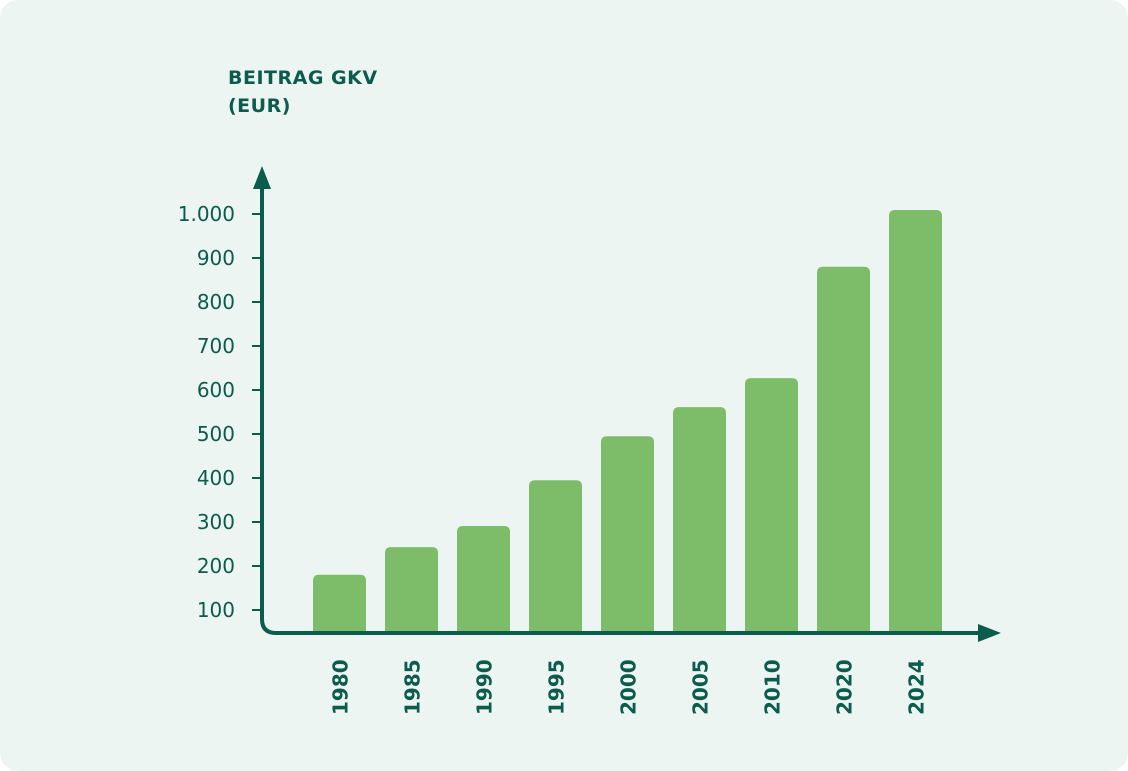  Describe the element at coordinates (216, 610) in the screenshot. I see `y-tick-label-100: 100` at that location.